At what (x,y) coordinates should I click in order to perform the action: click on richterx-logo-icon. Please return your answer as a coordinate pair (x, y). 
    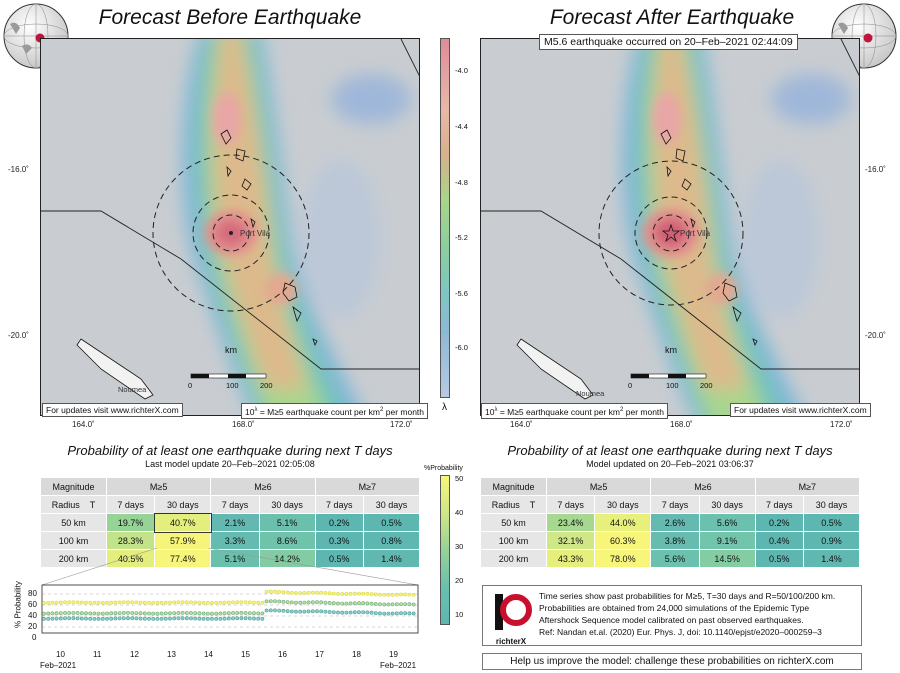
    Looking at the image, I should click on (513, 612).